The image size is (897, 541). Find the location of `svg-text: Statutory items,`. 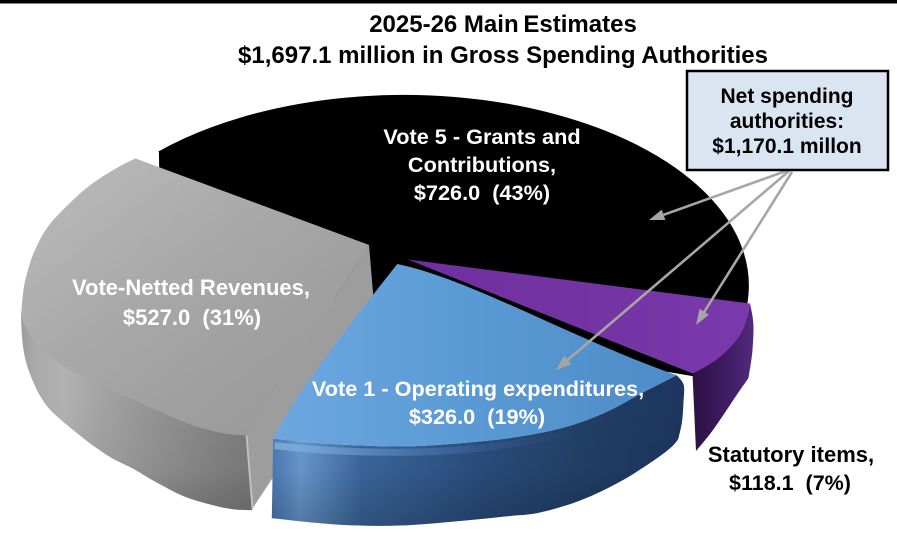

svg-text: Statutory items, is located at coordinates (791, 454).